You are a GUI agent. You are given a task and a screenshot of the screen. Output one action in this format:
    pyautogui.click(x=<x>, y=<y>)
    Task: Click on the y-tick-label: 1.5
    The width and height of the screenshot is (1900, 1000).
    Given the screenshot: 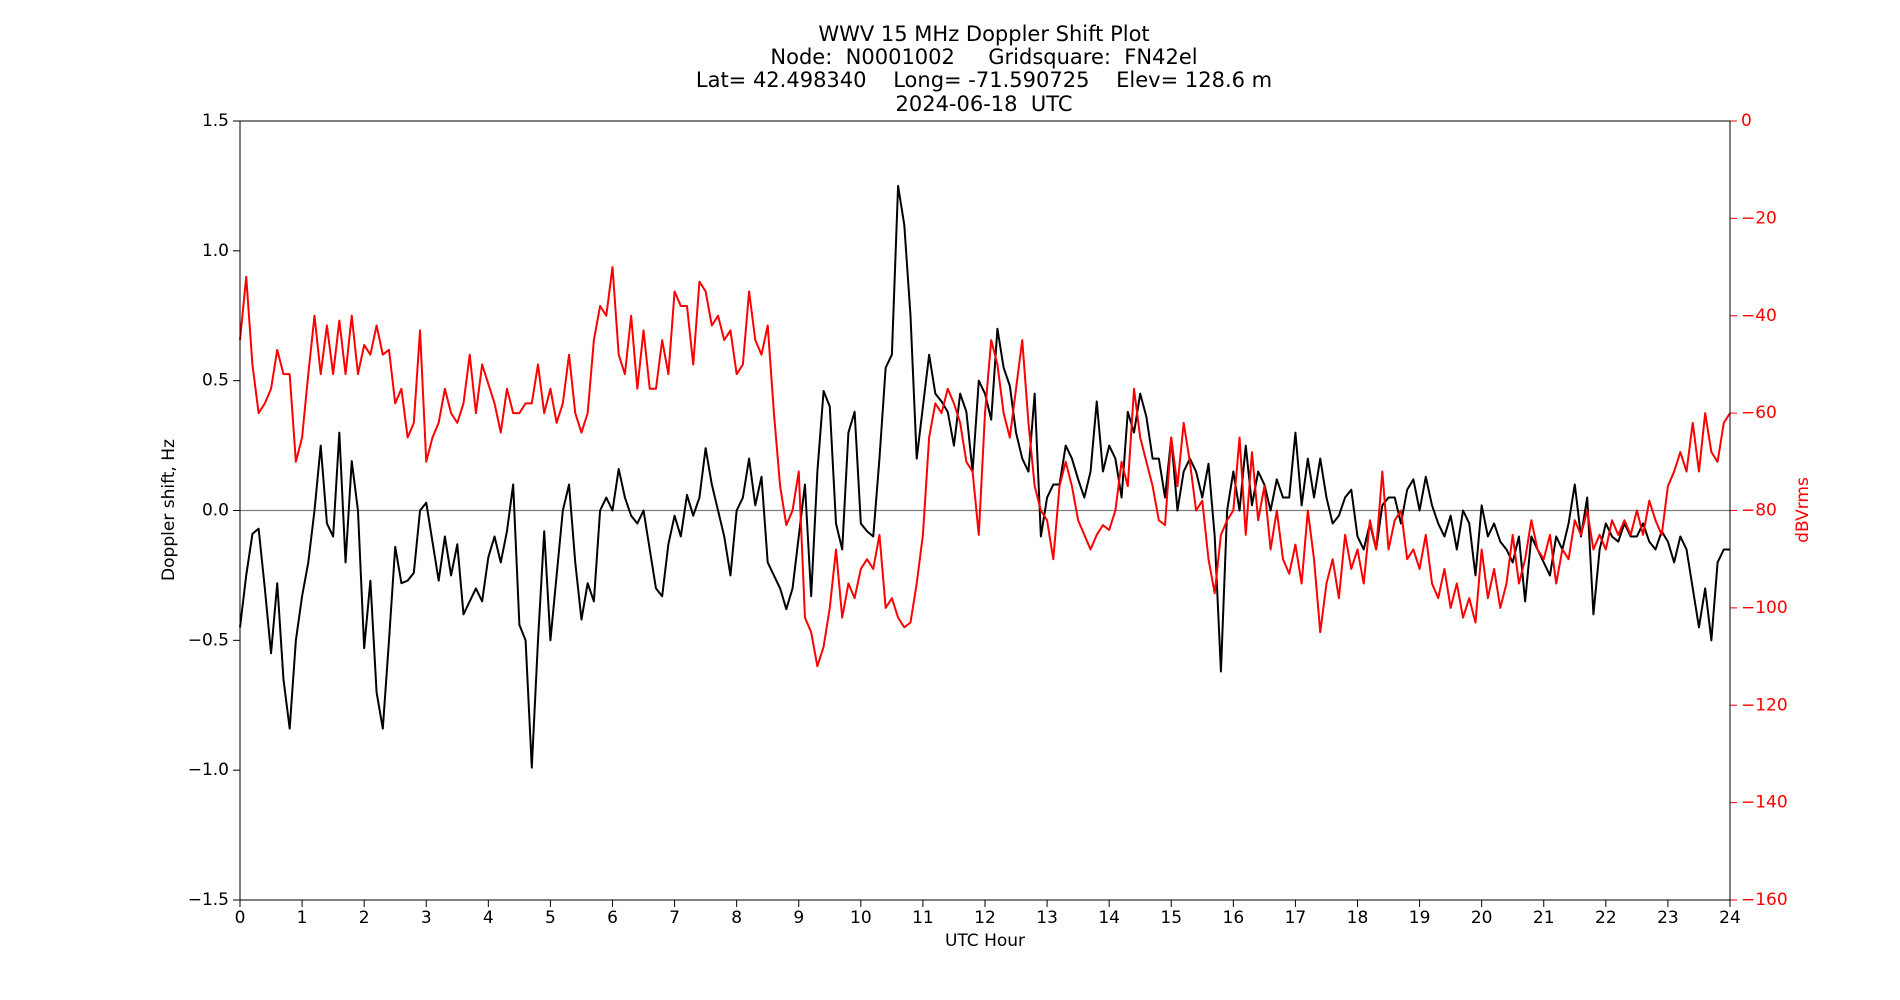 What is the action you would take?
    pyautogui.click(x=215, y=121)
    